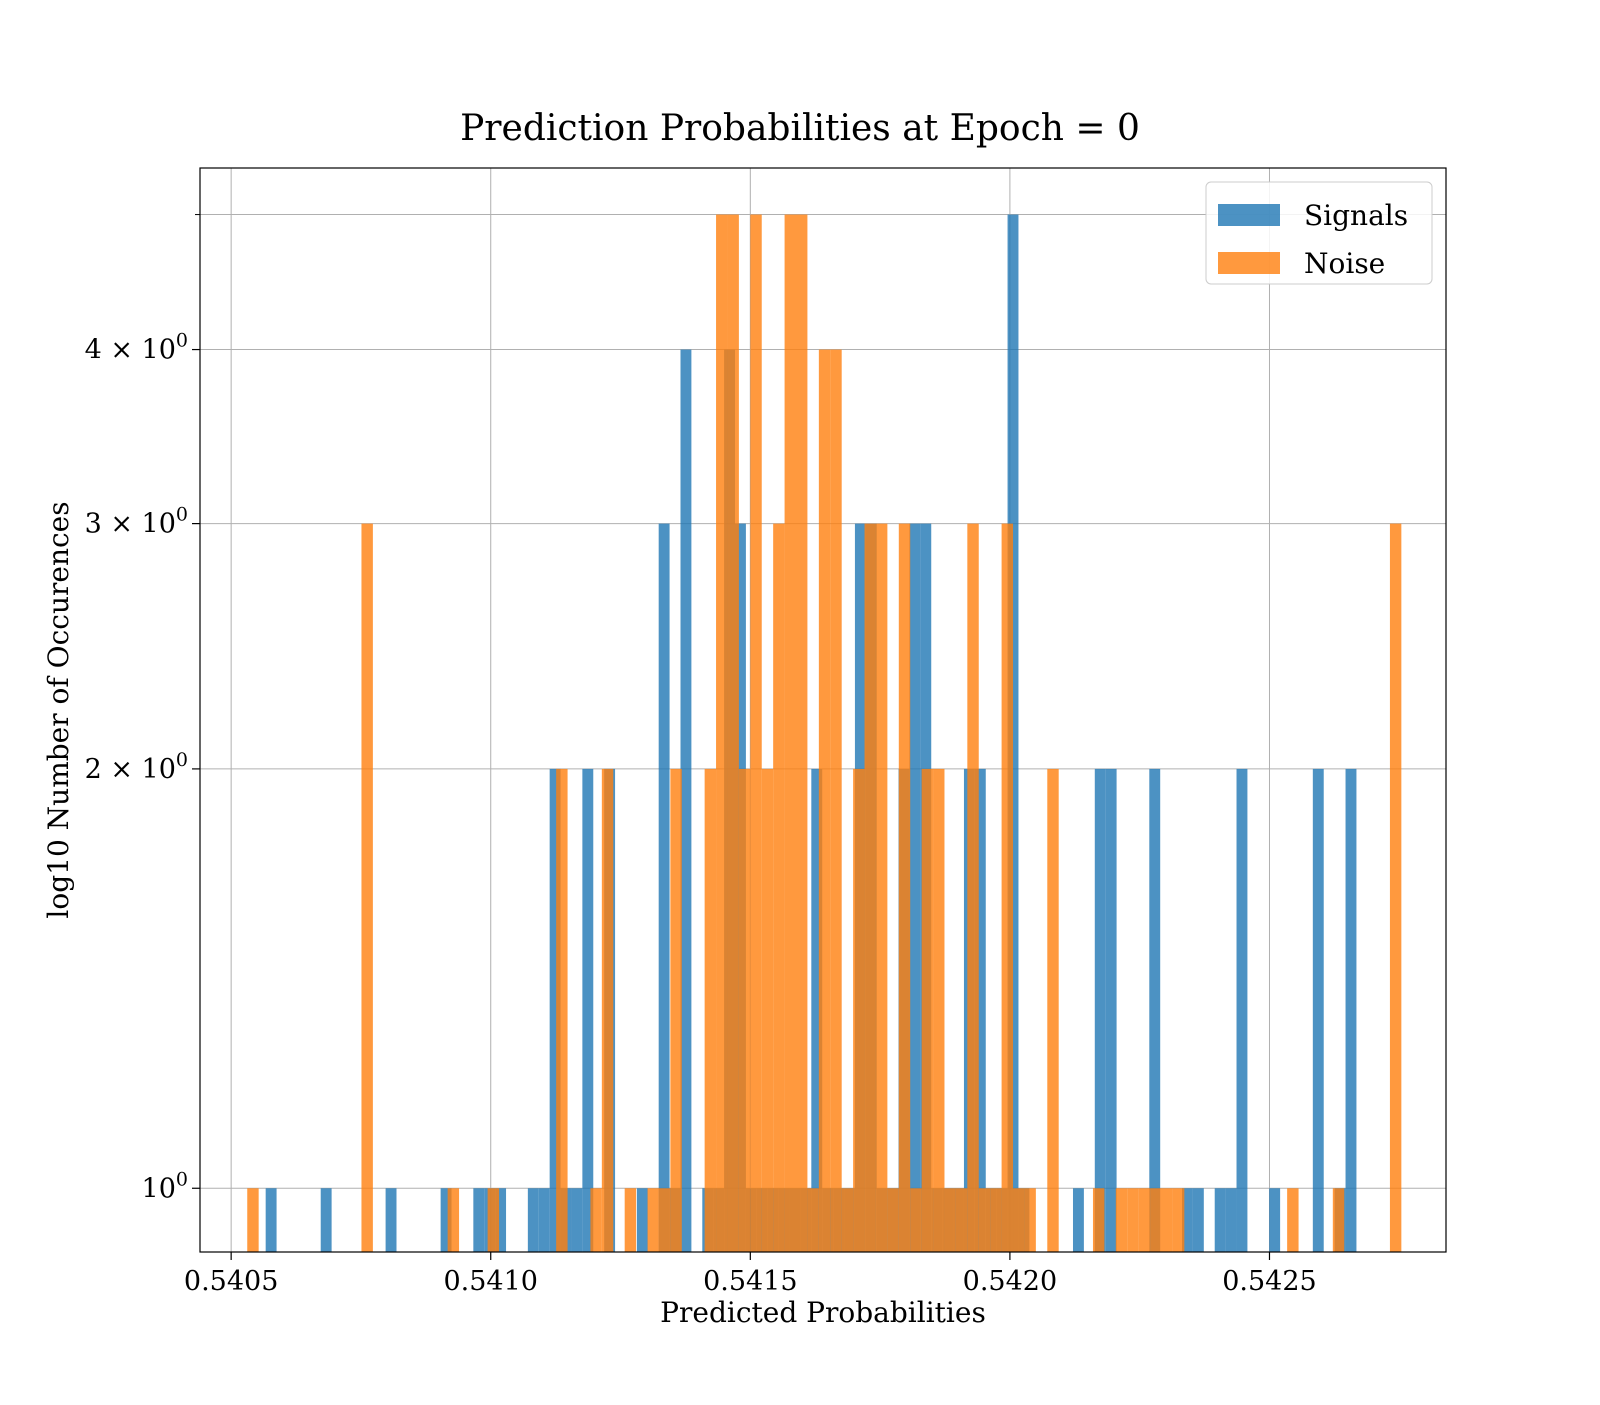 This screenshot has height=1405, width=1600. I want to click on y-tick-label: 100, so click(165, 1186).